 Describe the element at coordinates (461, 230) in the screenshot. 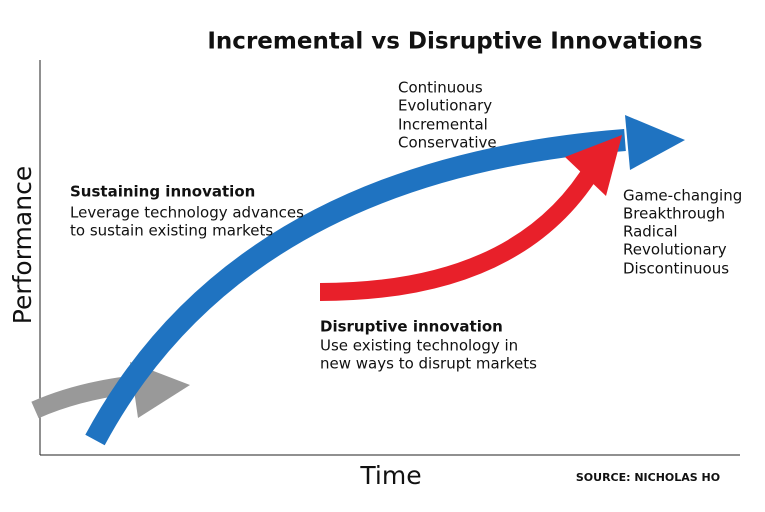

I see `red-arrow` at that location.